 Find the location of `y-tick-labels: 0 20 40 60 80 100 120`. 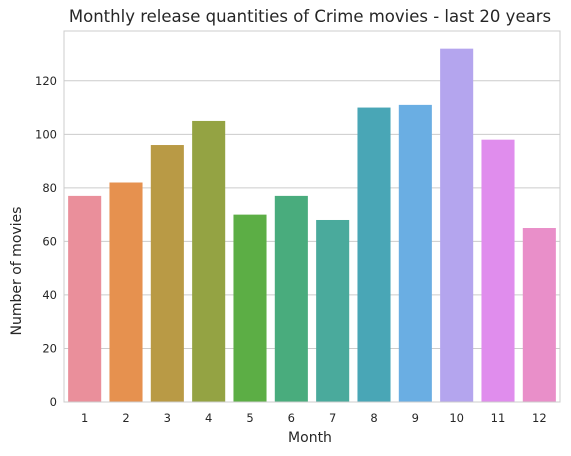

y-tick-labels: 0 20 40 60 80 100 120 is located at coordinates (46, 241).